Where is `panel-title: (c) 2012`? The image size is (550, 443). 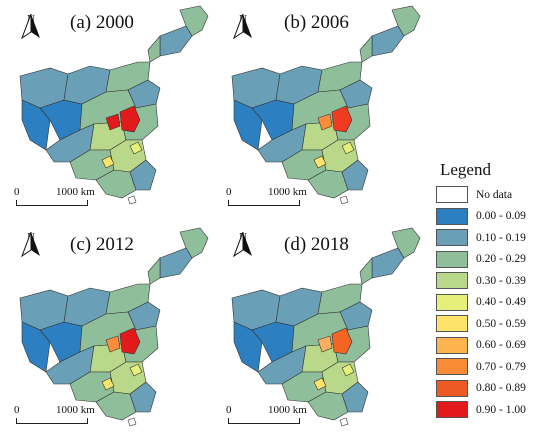 panel-title: (c) 2012 is located at coordinates (102, 244).